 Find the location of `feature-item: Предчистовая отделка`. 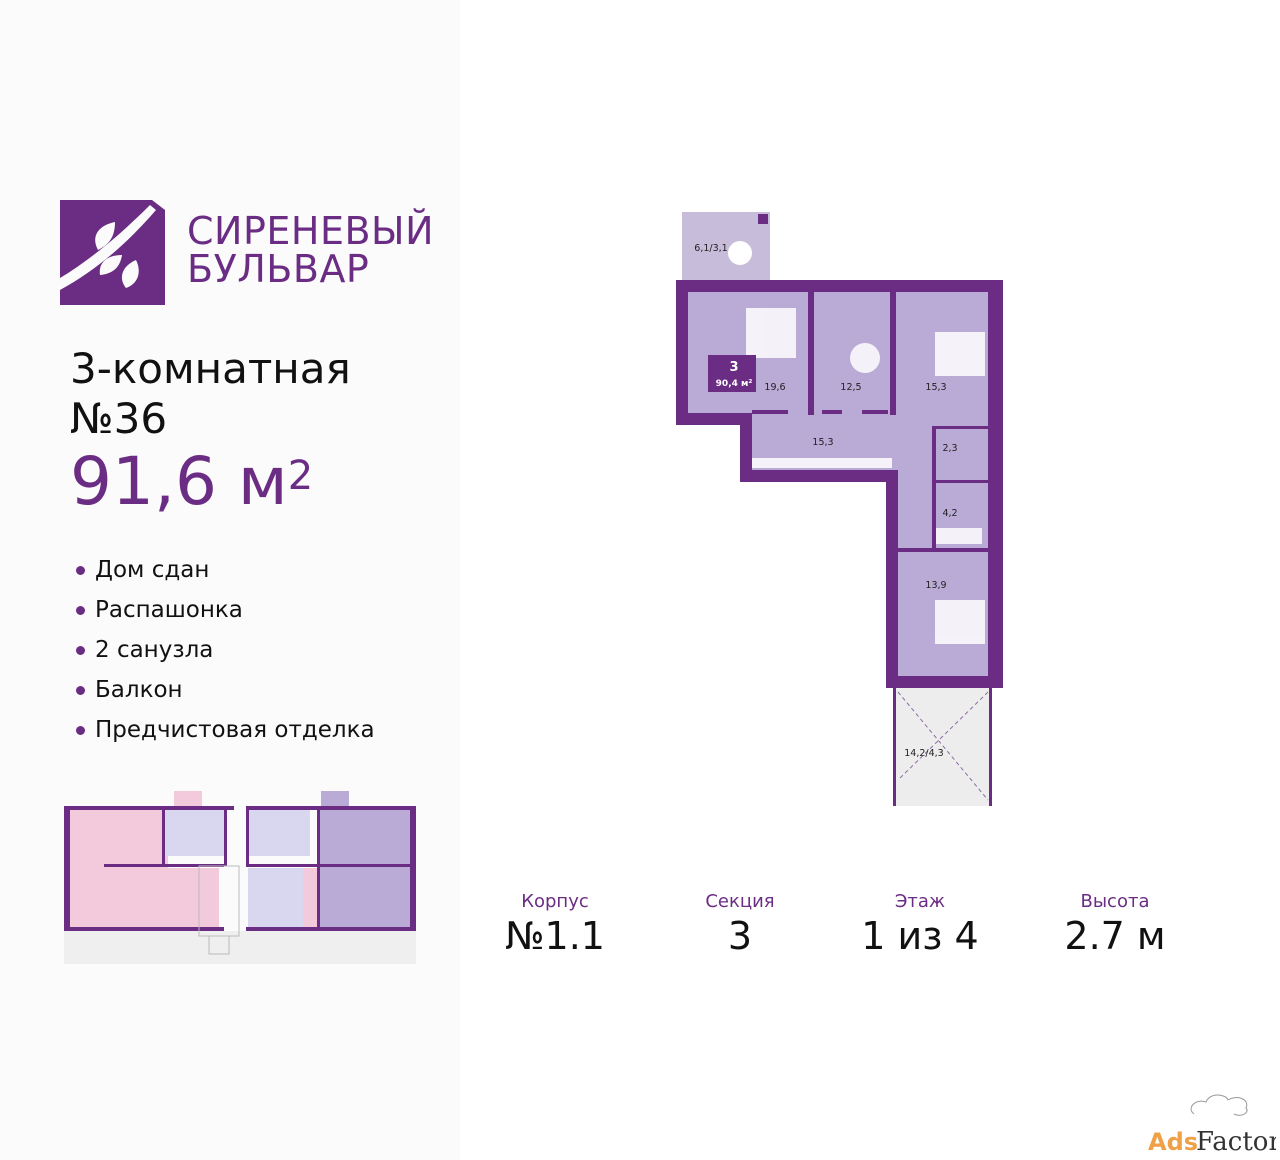

feature-item: Предчистовая отделка is located at coordinates (225, 730).